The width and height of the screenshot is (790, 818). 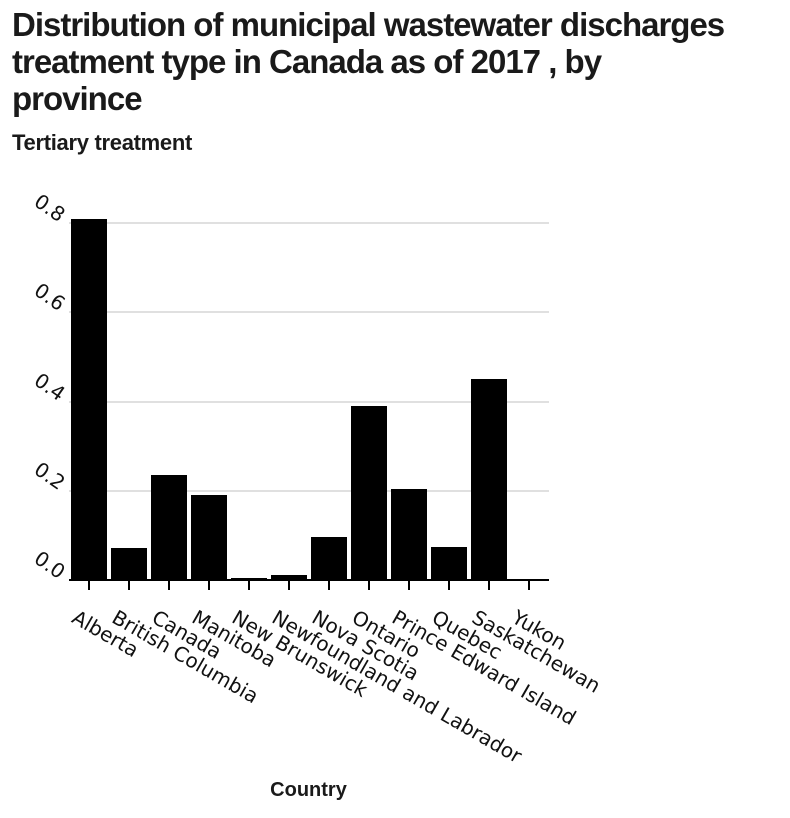 I want to click on bar-prince-edward-island, so click(x=408, y=534).